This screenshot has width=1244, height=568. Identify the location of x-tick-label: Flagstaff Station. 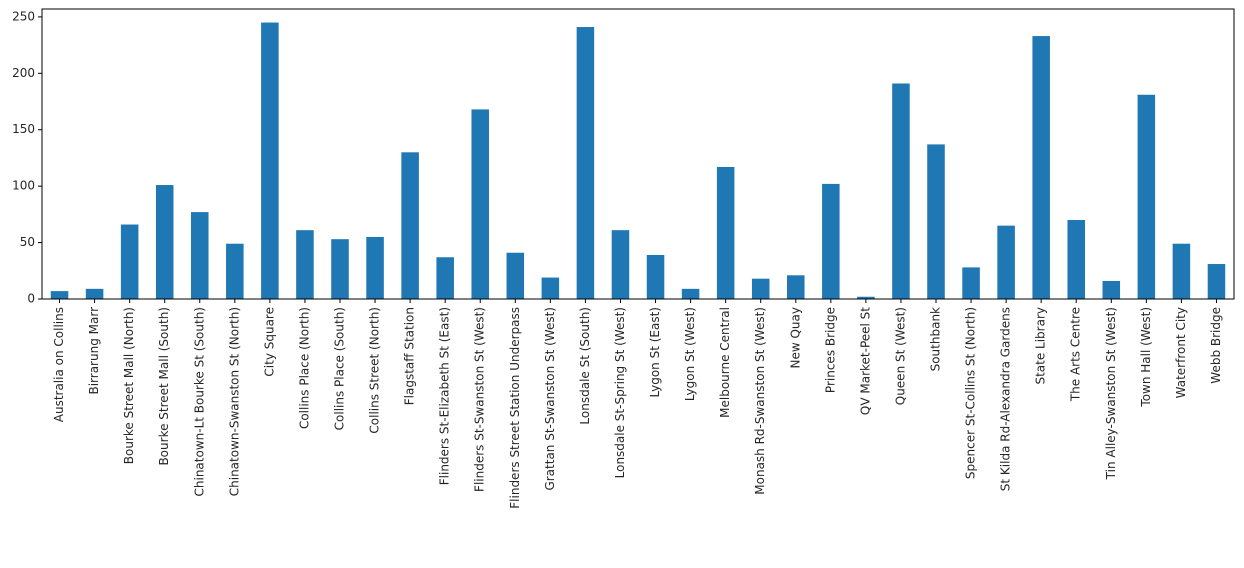
(410, 356).